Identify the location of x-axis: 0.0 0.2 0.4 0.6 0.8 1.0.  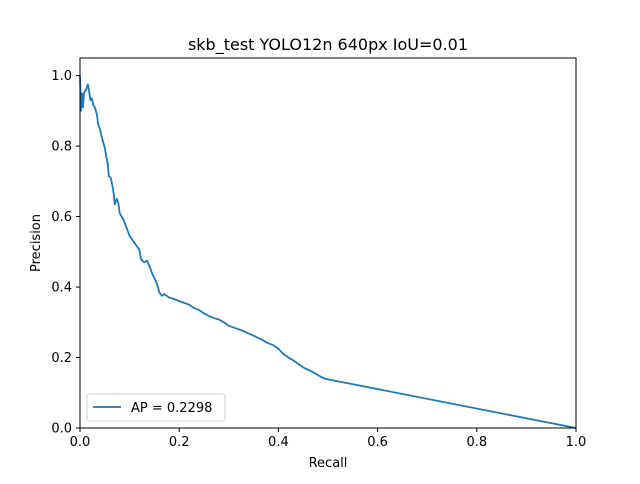
(328, 439).